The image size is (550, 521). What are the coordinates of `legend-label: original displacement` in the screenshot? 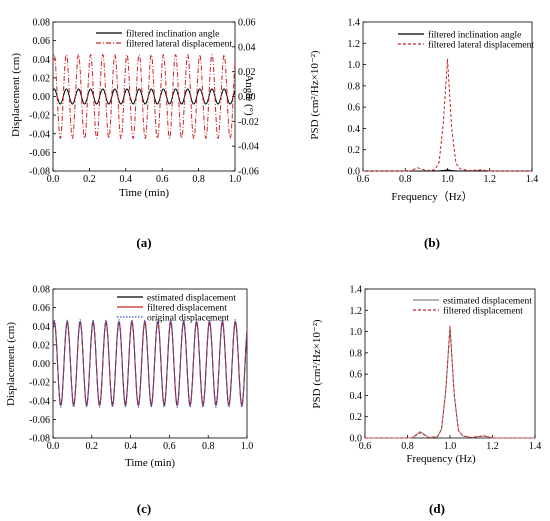 It's located at (188, 319).